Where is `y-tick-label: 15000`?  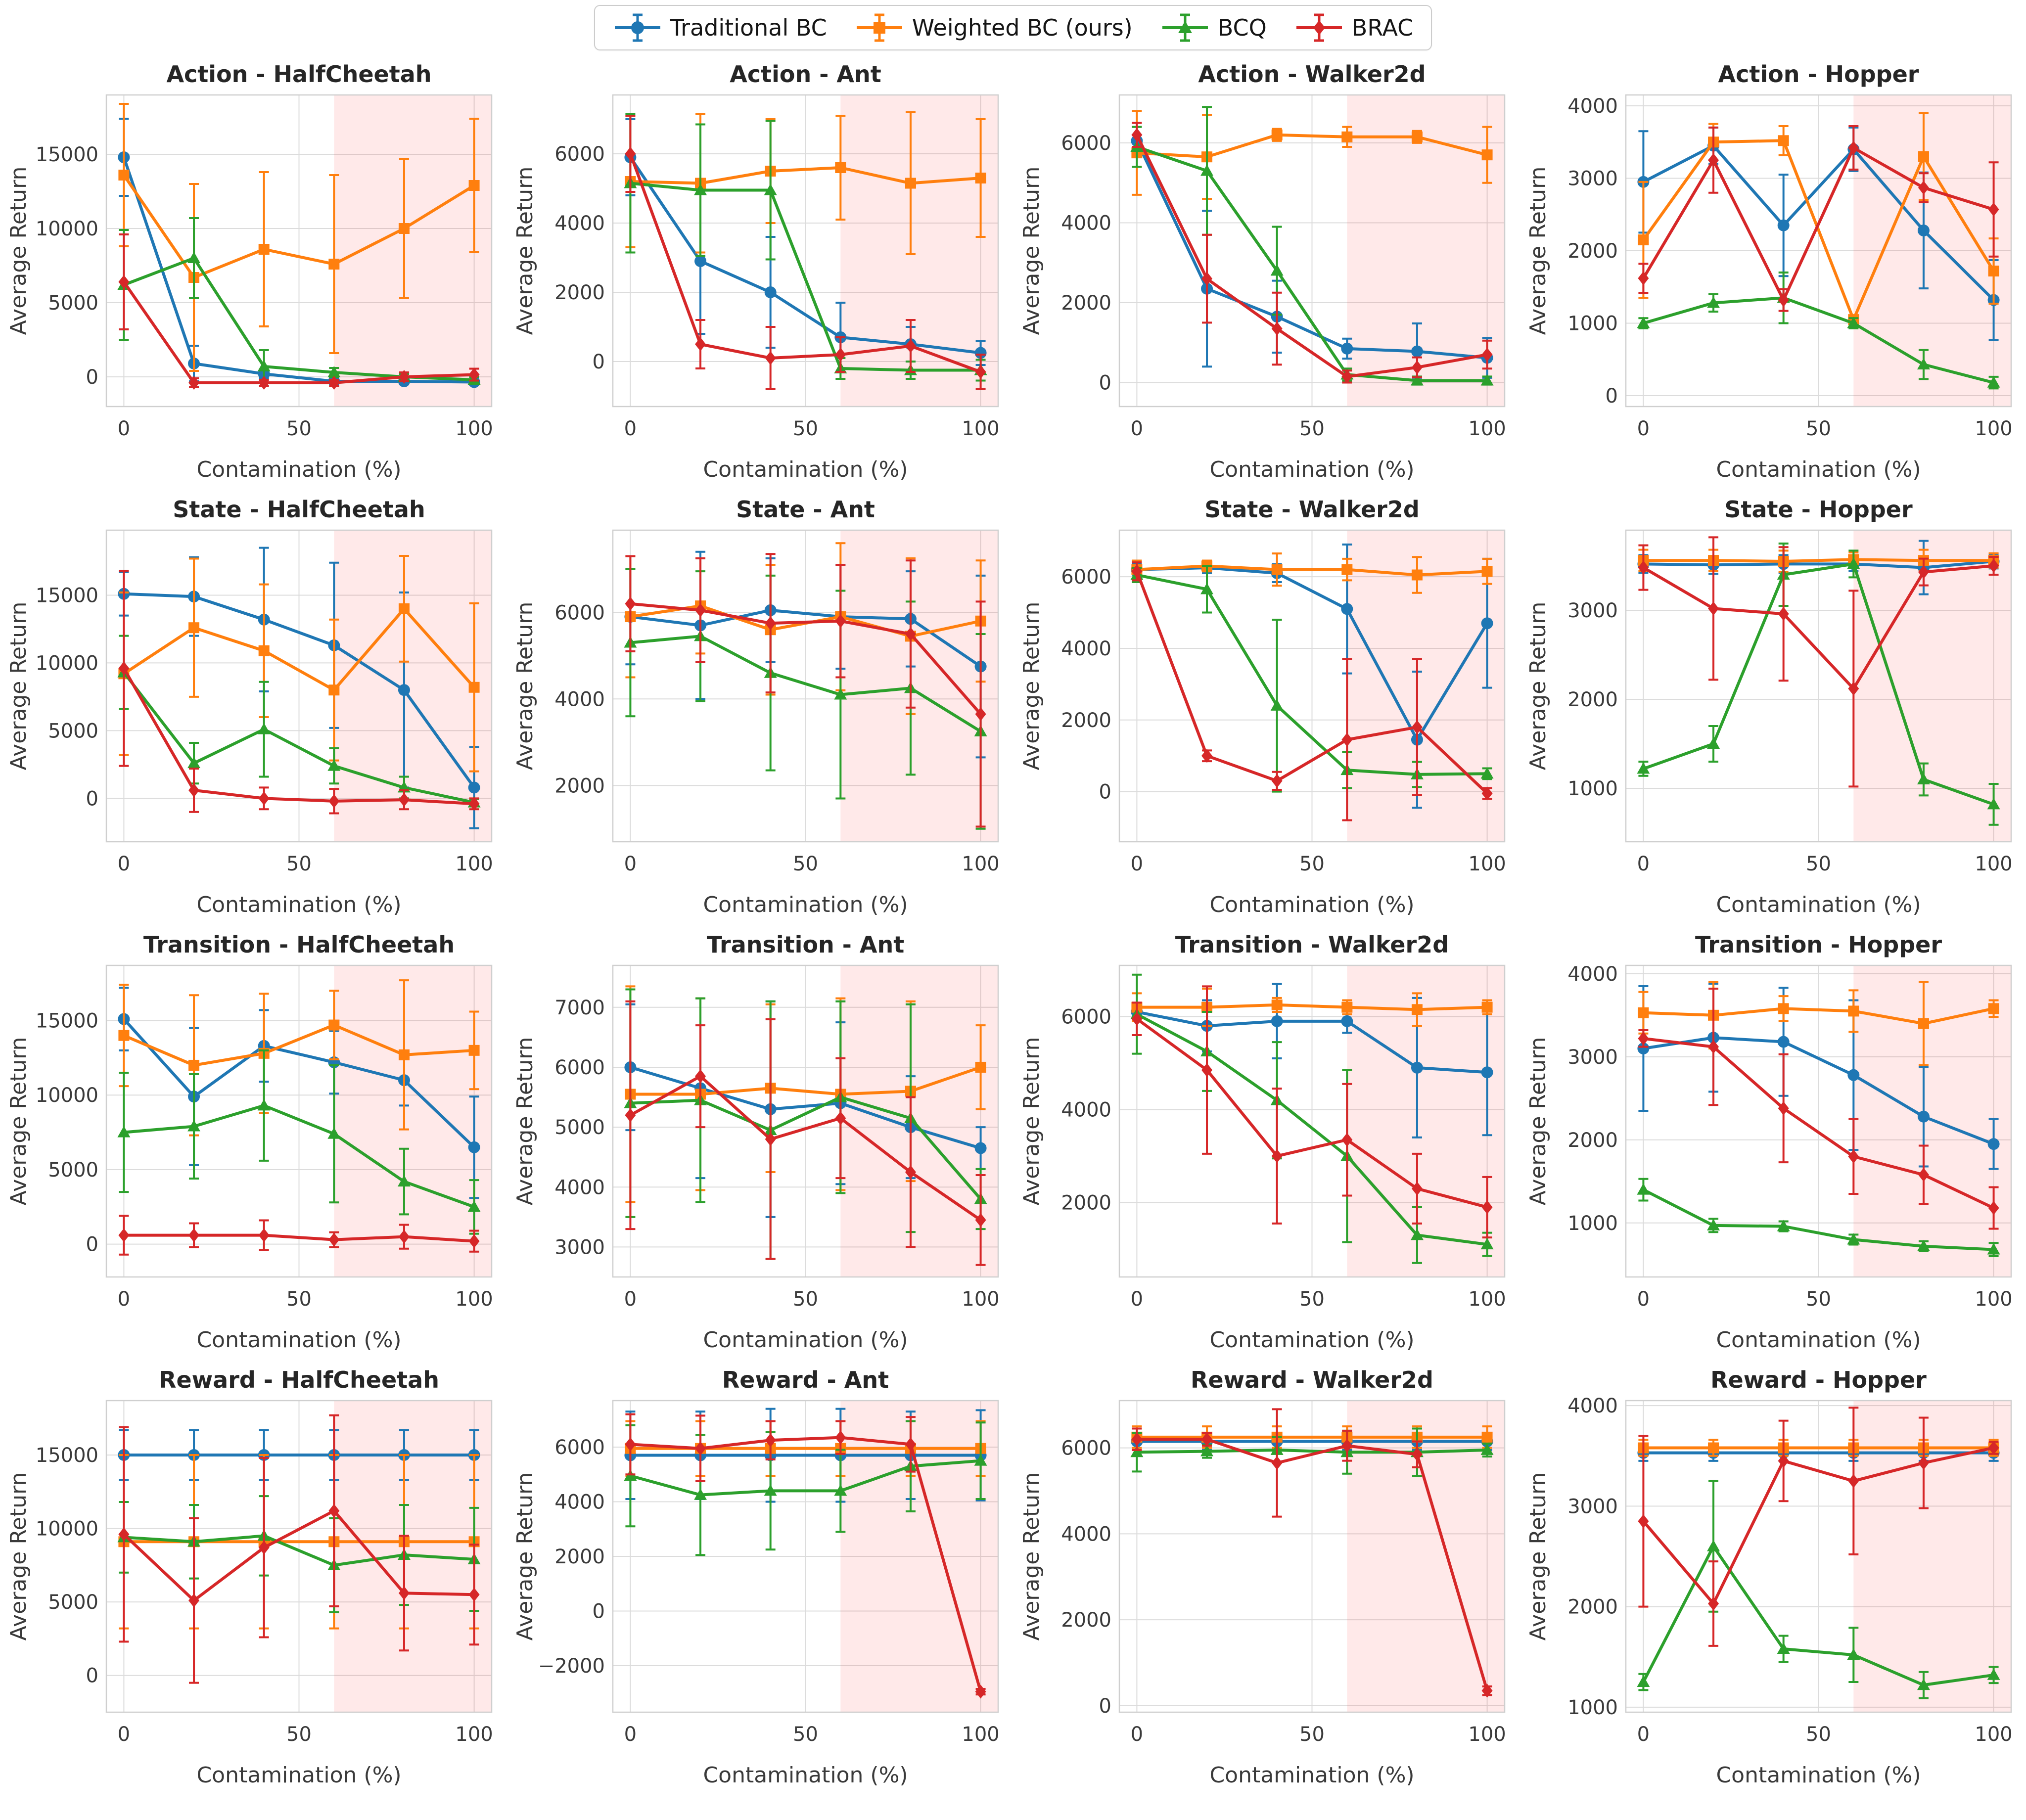 y-tick-label: 15000 is located at coordinates (67, 595).